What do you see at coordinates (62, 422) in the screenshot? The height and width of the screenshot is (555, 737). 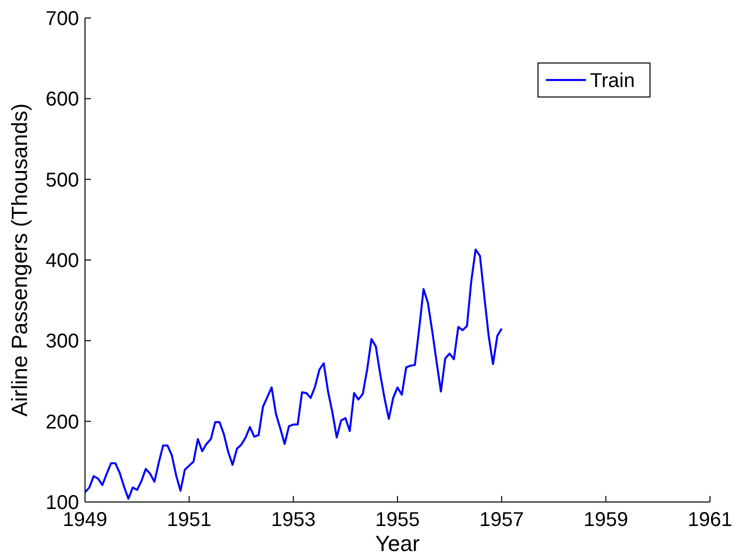 I see `y-tick-label: 200` at bounding box center [62, 422].